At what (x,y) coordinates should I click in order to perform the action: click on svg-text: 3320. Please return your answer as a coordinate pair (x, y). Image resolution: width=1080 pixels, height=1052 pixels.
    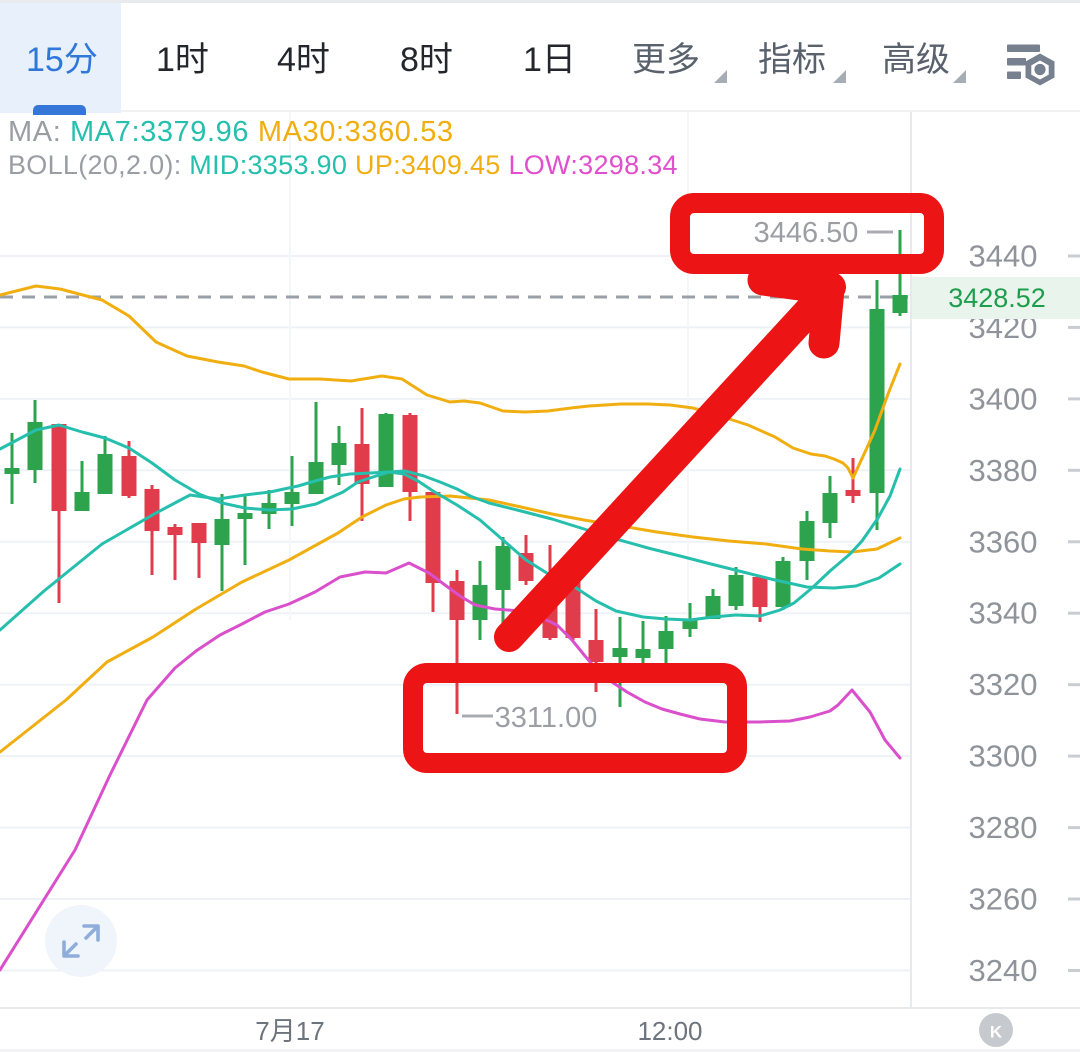
    Looking at the image, I should click on (1003, 684).